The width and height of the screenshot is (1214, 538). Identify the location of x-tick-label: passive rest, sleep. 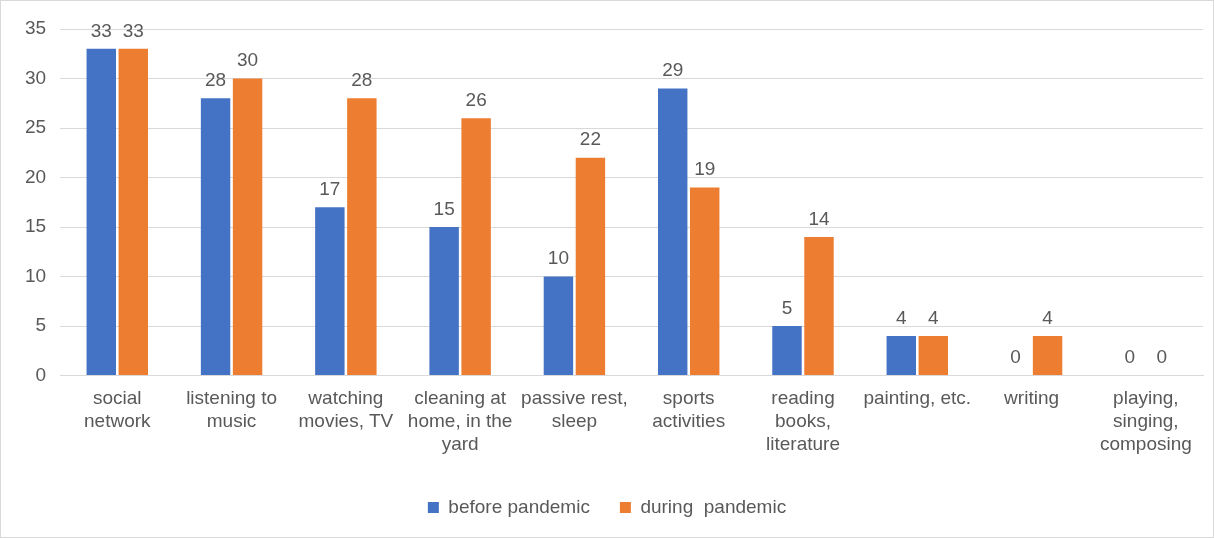
(574, 409).